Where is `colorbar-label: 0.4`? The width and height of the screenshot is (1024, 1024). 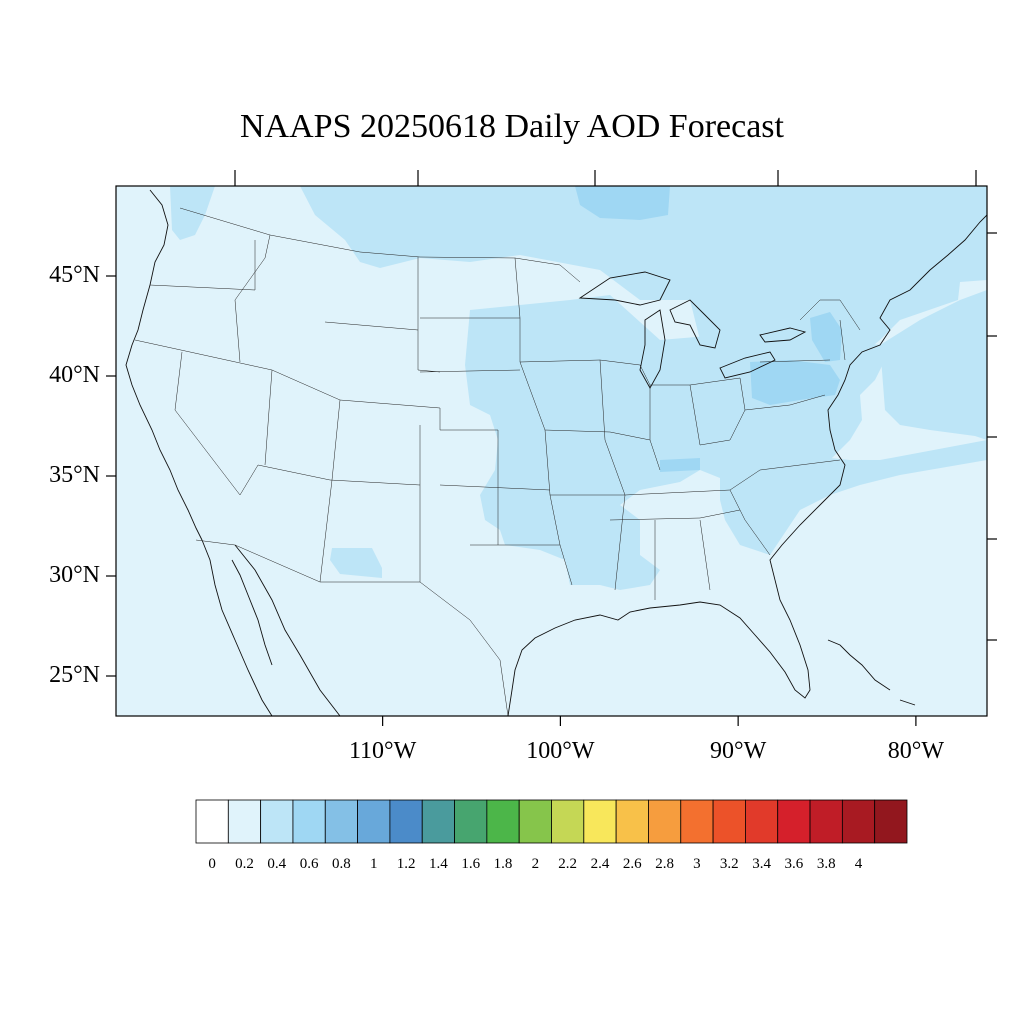
colorbar-label: 0.4 is located at coordinates (277, 864).